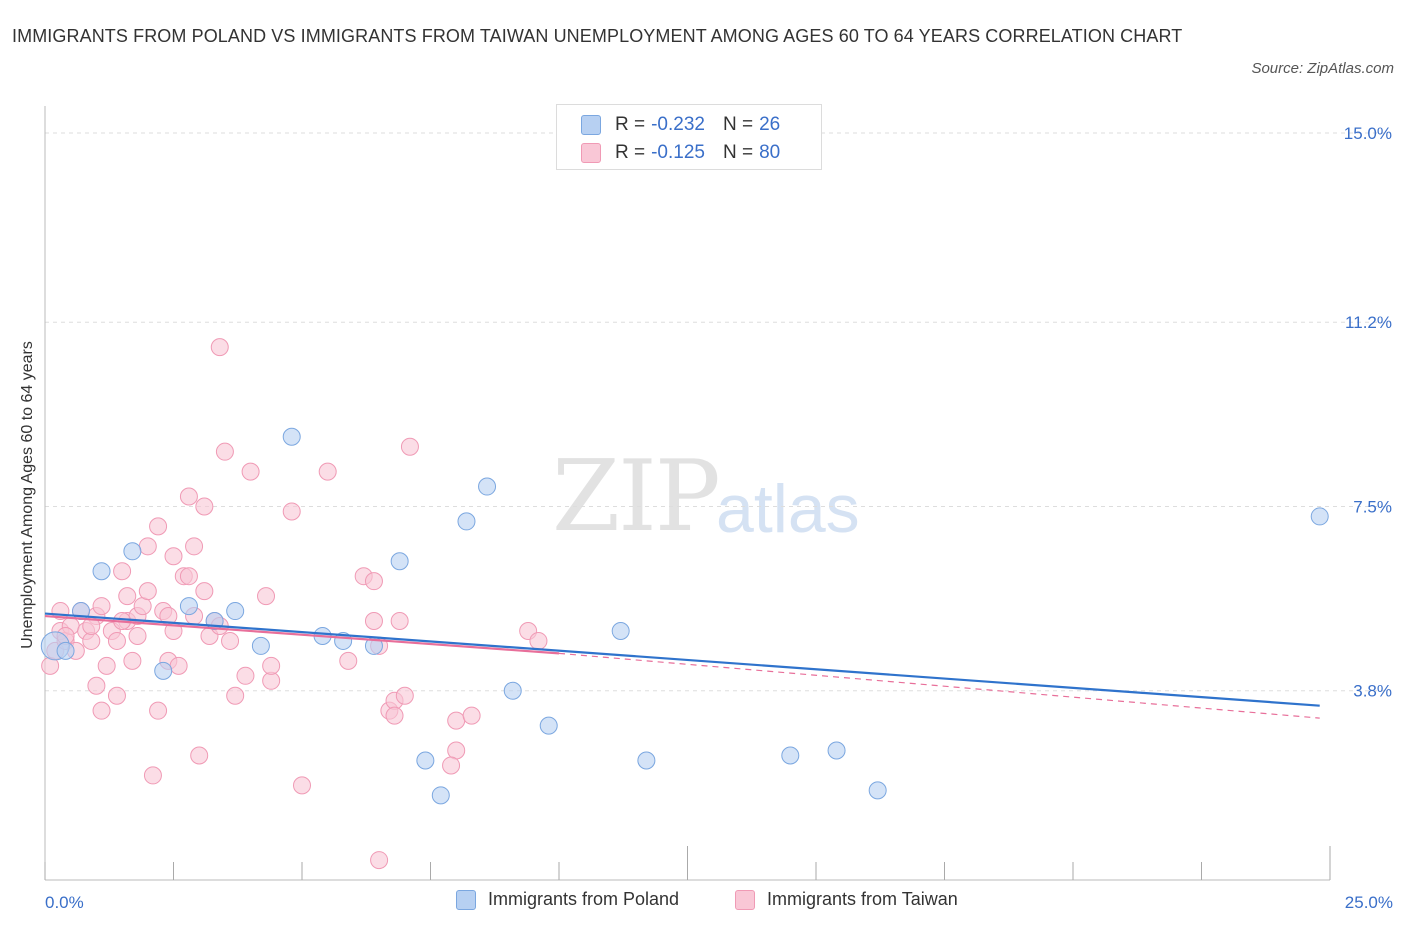 Image resolution: width=1406 pixels, height=930 pixels. I want to click on taiwan-swatch, so click(591, 153).